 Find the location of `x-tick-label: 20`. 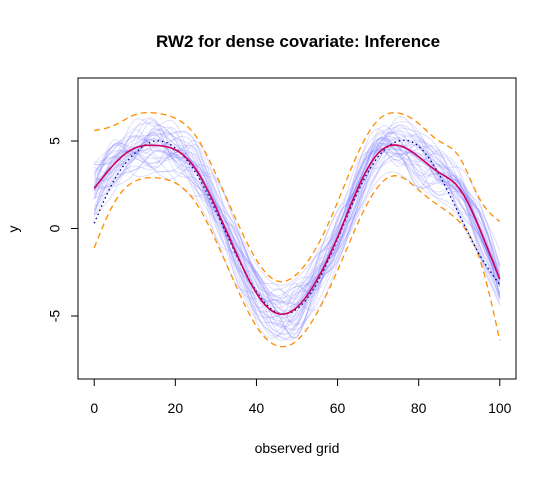

x-tick-label: 20 is located at coordinates (176, 408).